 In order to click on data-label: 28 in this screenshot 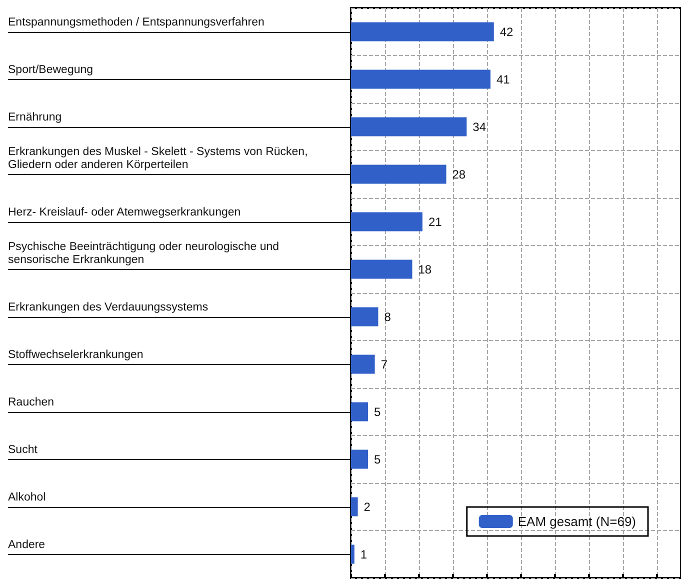, I will do `click(459, 174)`.